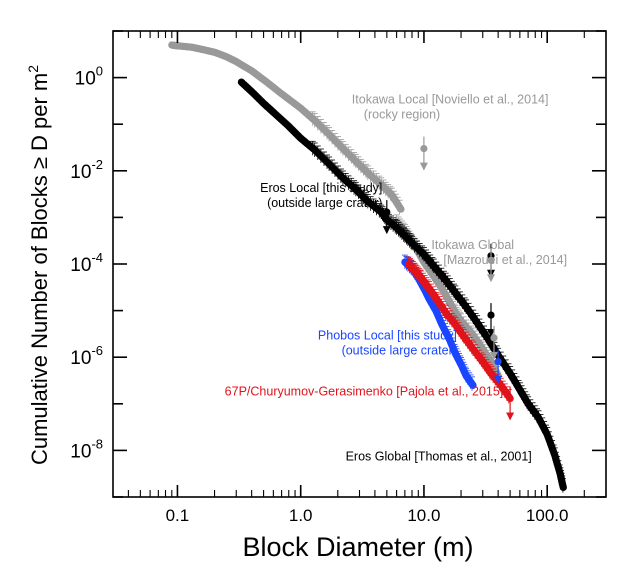 Image resolution: width=627 pixels, height=562 pixels. I want to click on annotation-line1: Itokawa Global, so click(472, 245).